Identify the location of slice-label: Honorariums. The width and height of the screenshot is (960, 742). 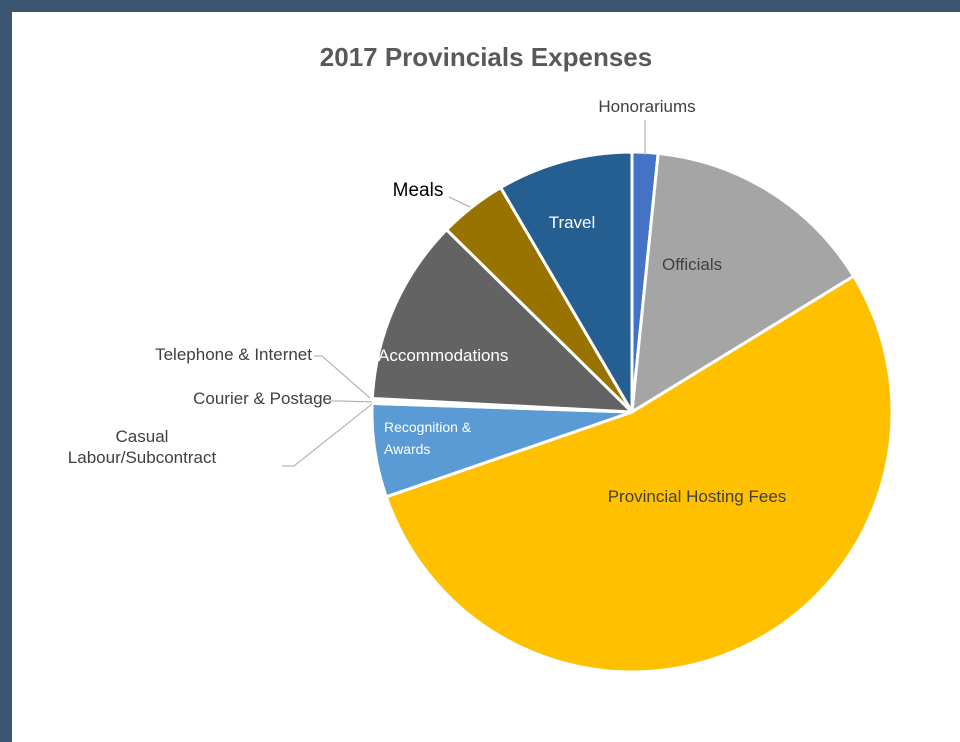
(647, 106).